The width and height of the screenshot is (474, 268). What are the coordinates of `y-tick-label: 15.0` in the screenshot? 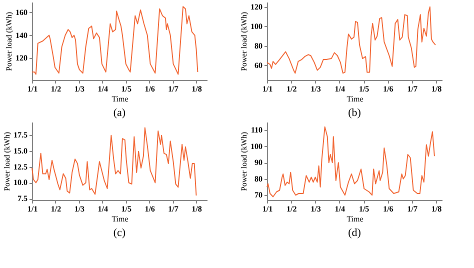 It's located at (21, 151).